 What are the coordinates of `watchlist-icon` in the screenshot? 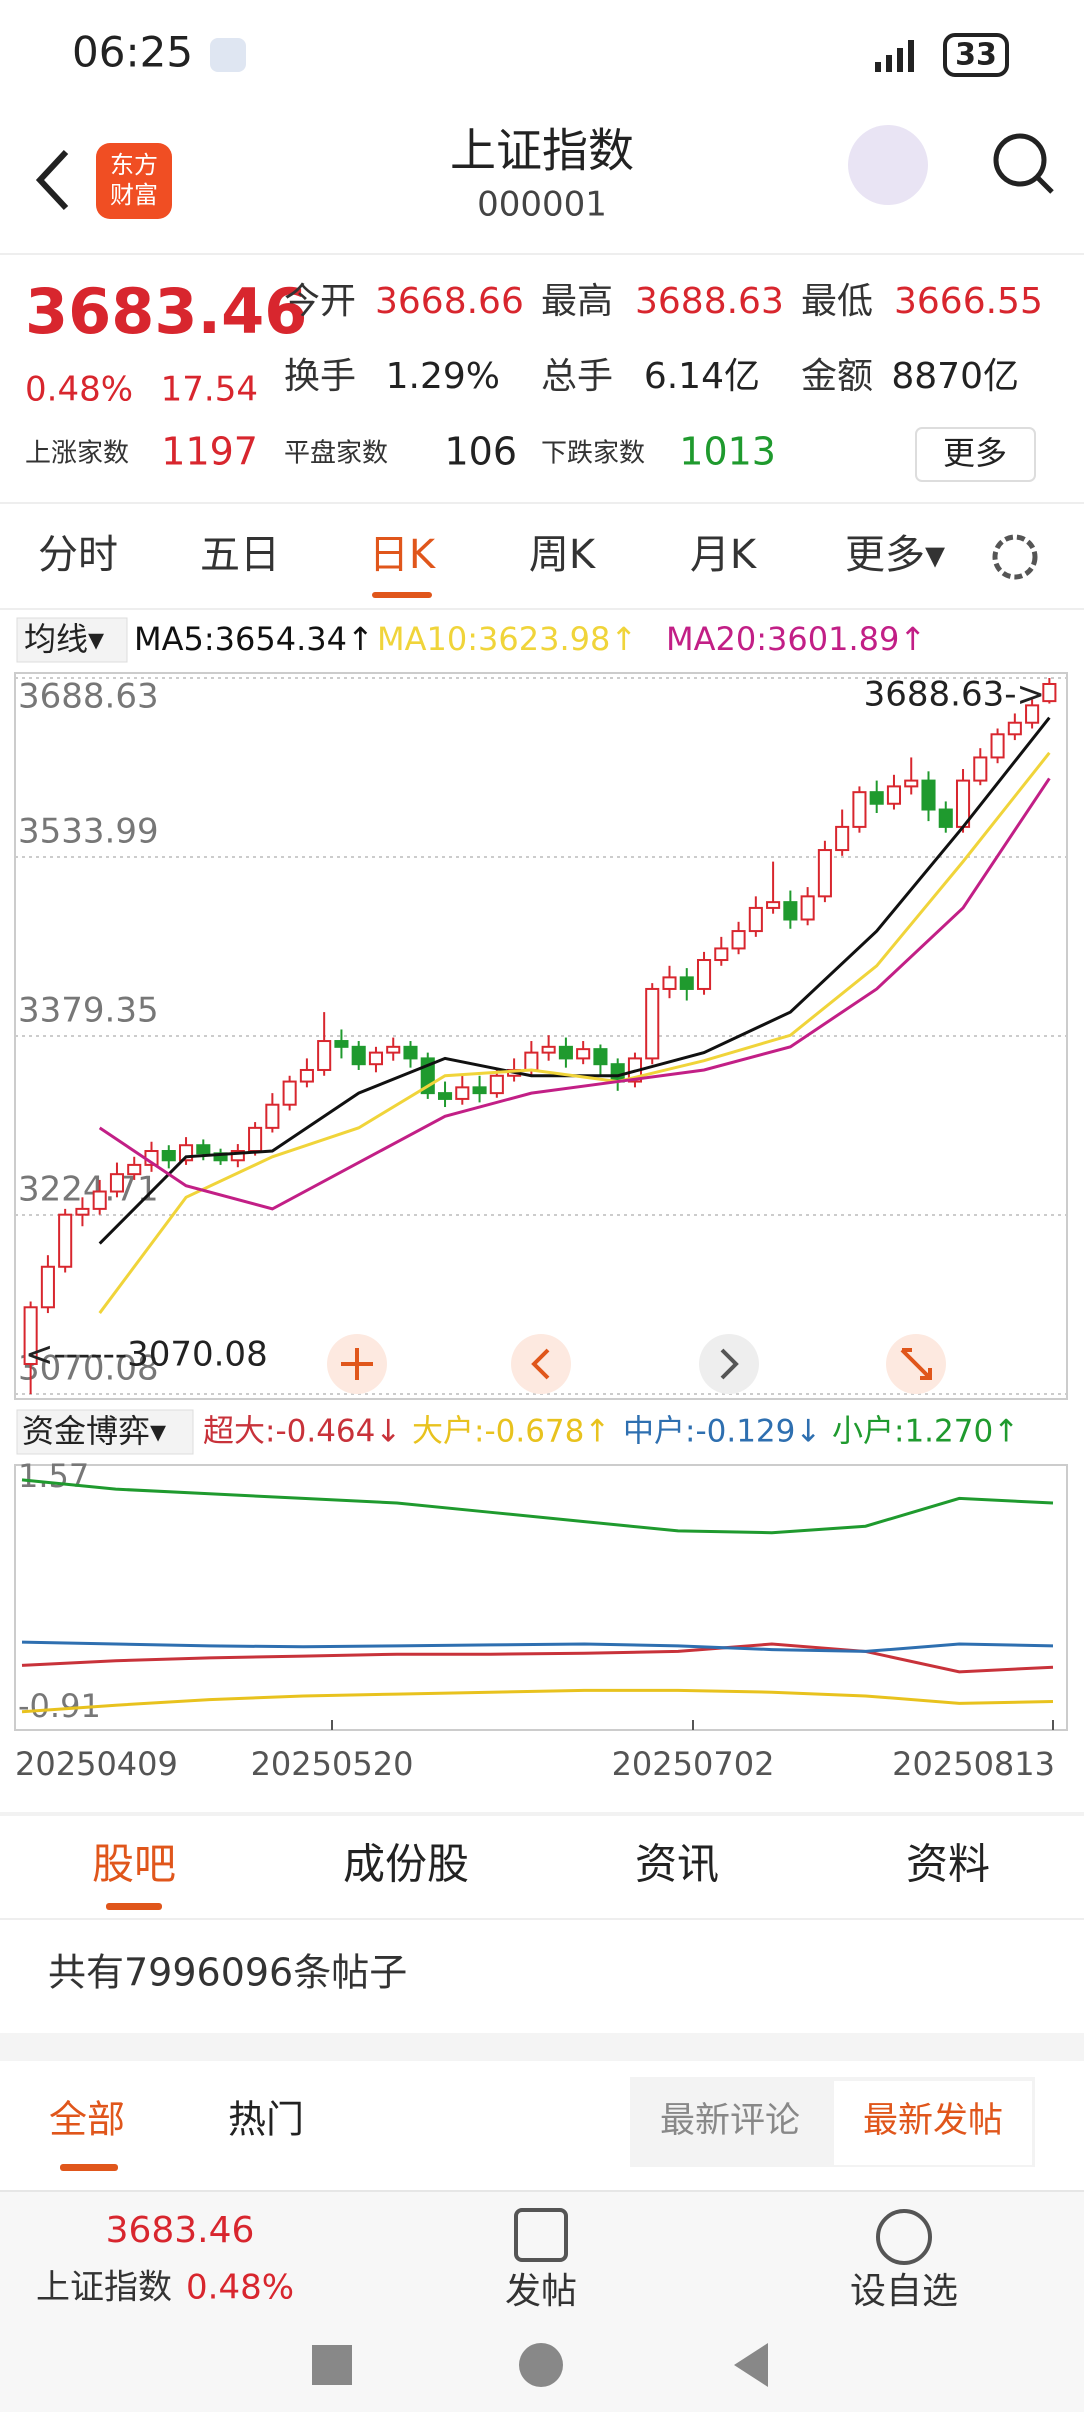 It's located at (904, 2237).